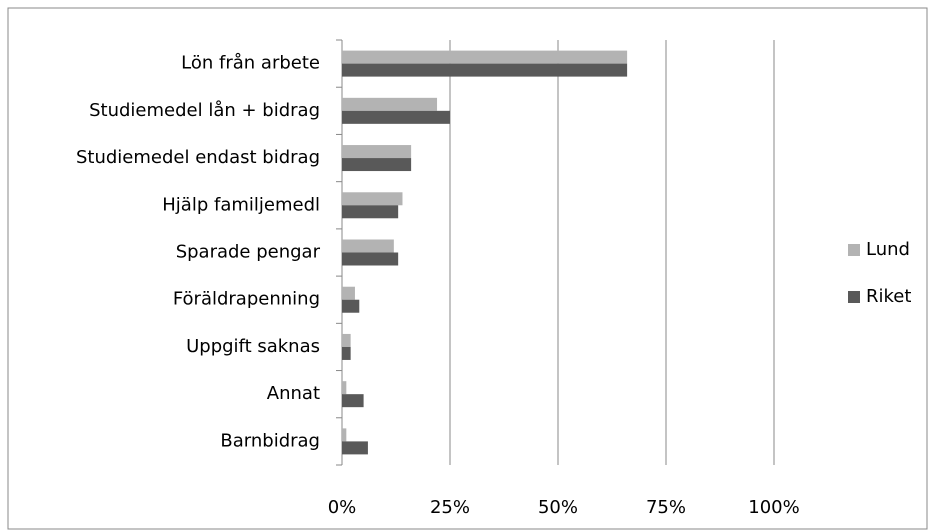 The width and height of the screenshot is (936, 530). I want to click on legend-label: Lund, so click(888, 249).